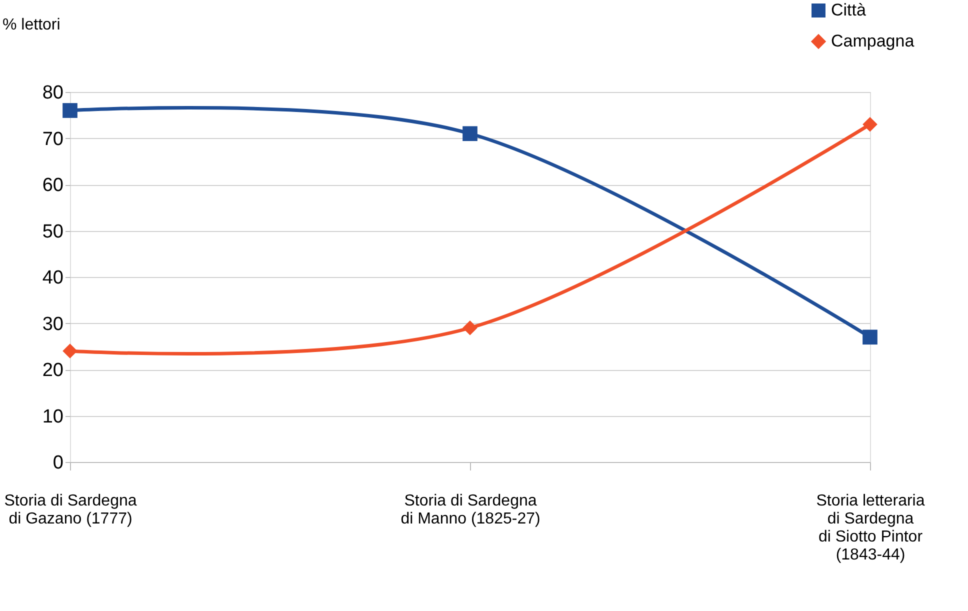 The height and width of the screenshot is (611, 968). Describe the element at coordinates (53, 231) in the screenshot. I see `y-tick-label: 50` at that location.